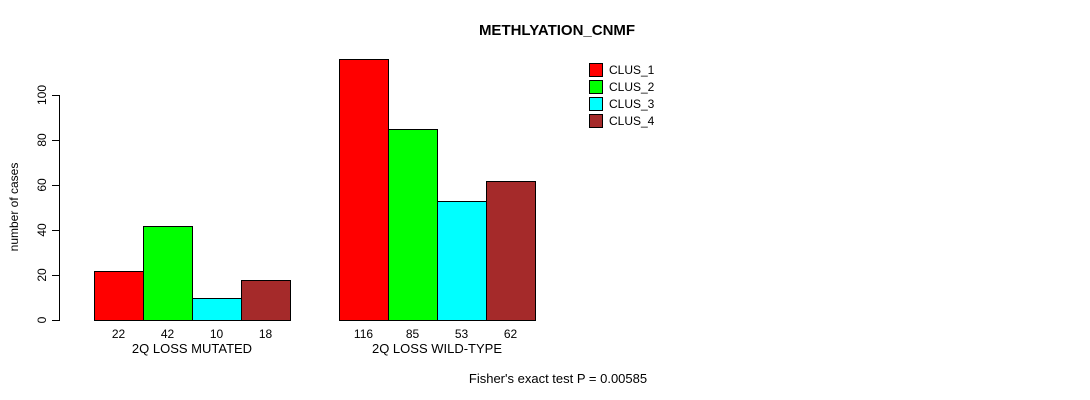 This screenshot has width=1090, height=400. Describe the element at coordinates (42, 230) in the screenshot. I see `y-axis-tick-label: 40` at that location.